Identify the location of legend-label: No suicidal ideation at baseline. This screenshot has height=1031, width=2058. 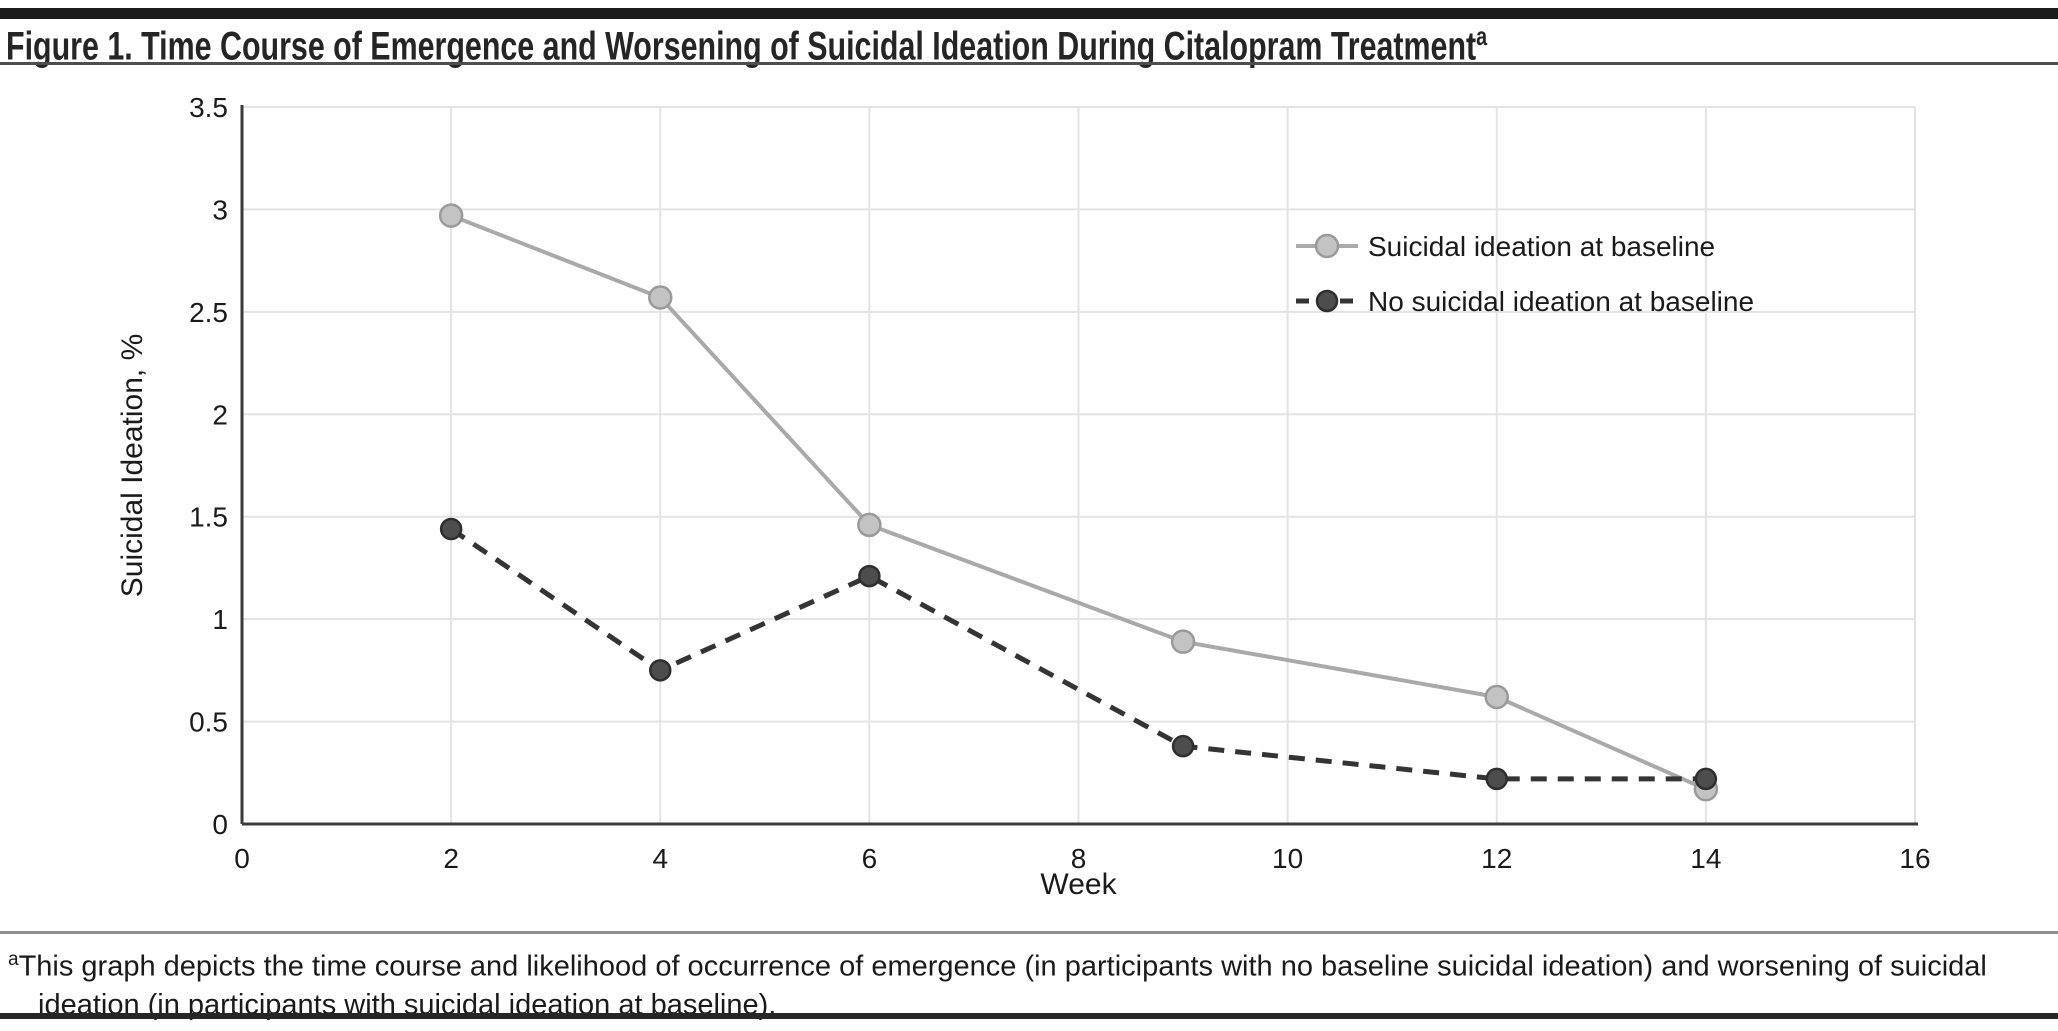
(1561, 301).